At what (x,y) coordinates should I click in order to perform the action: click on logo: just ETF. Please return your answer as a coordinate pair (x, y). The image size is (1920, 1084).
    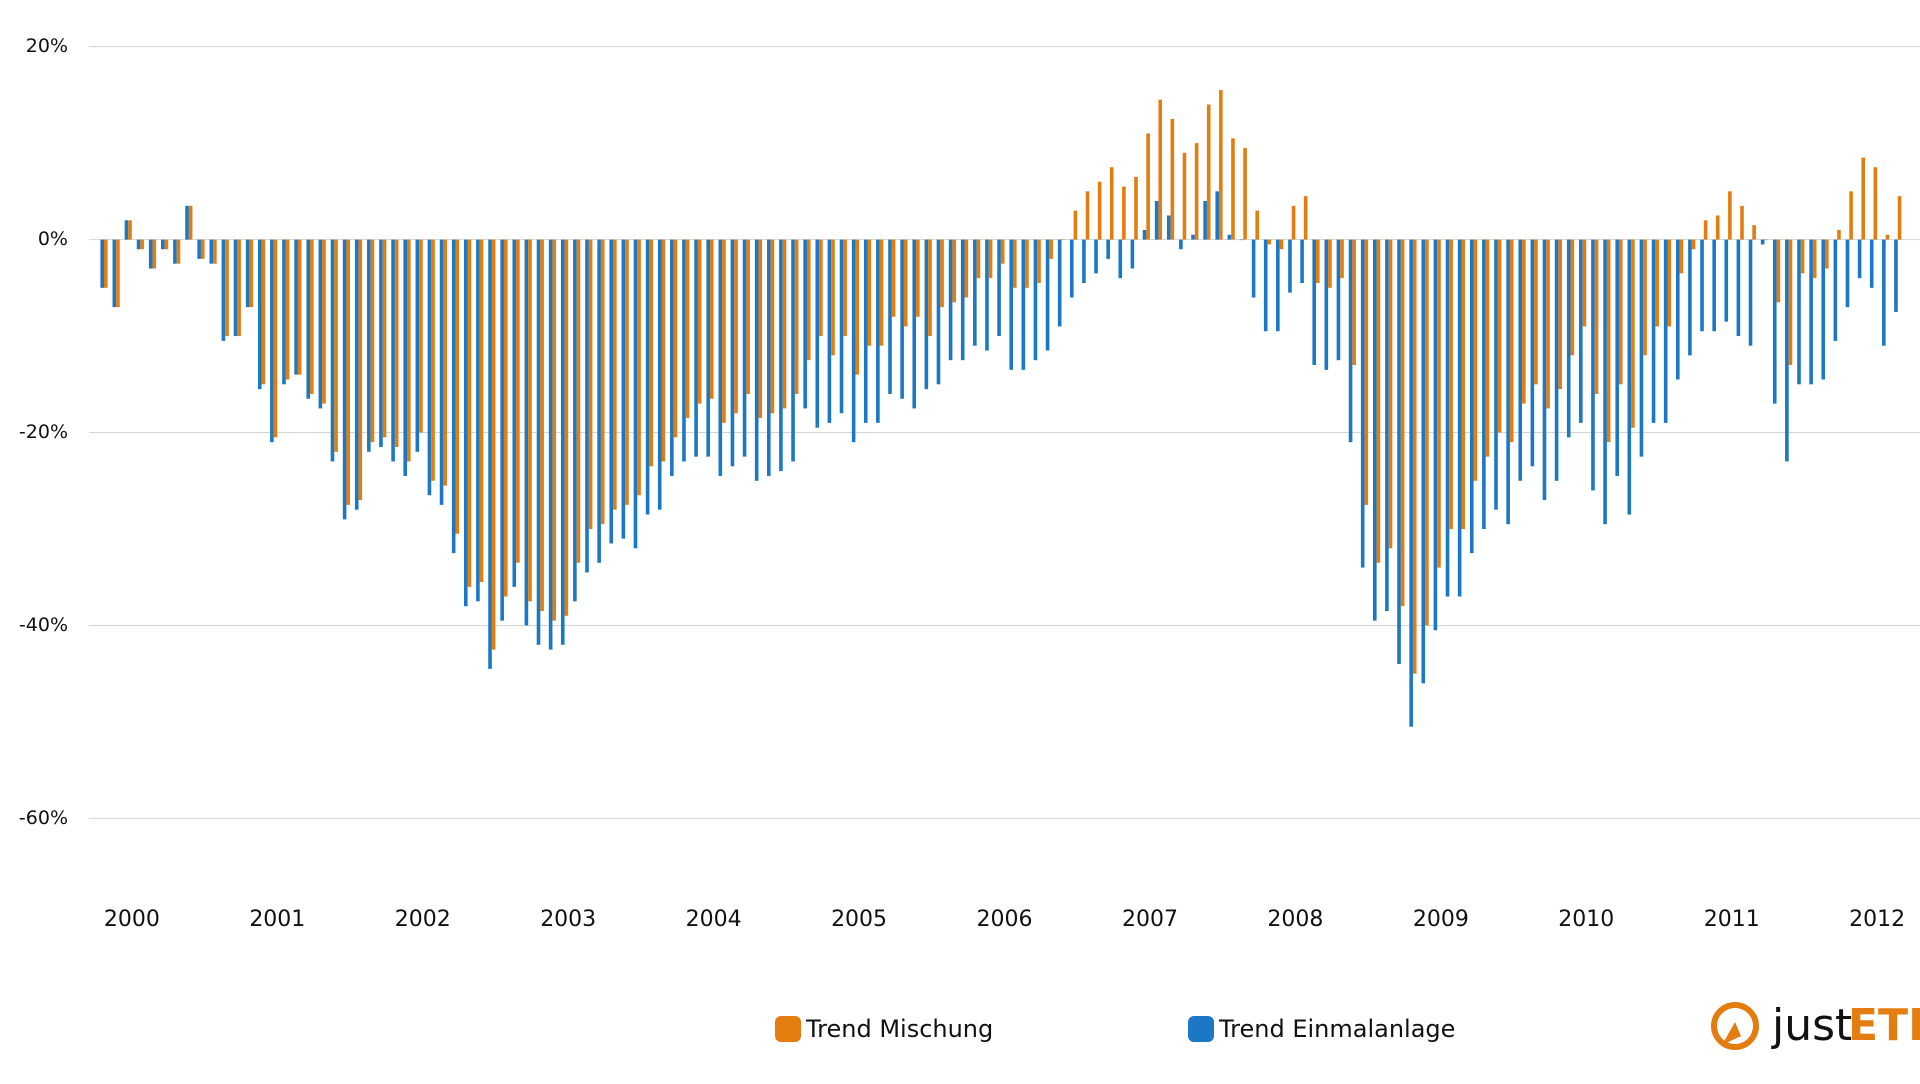
    Looking at the image, I should click on (1815, 1025).